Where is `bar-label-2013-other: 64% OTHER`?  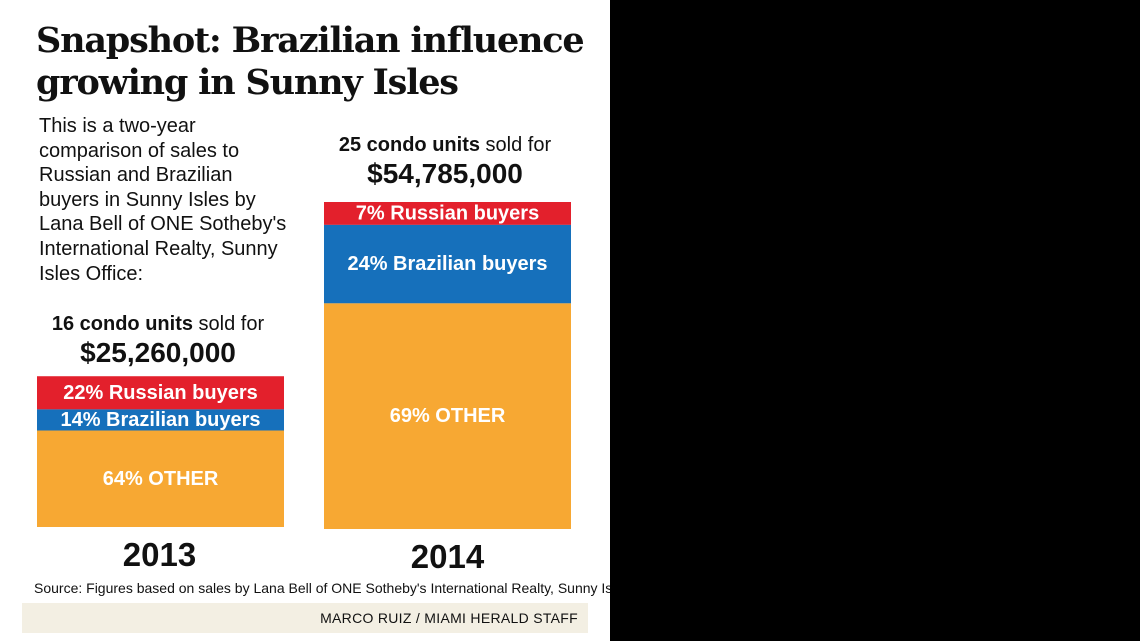 bar-label-2013-other: 64% OTHER is located at coordinates (161, 479).